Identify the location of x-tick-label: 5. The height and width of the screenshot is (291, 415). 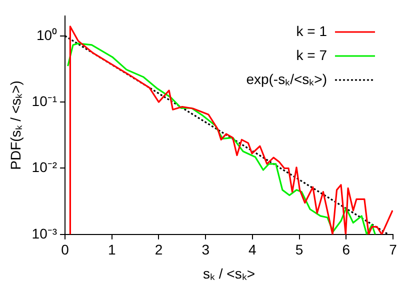
(299, 250).